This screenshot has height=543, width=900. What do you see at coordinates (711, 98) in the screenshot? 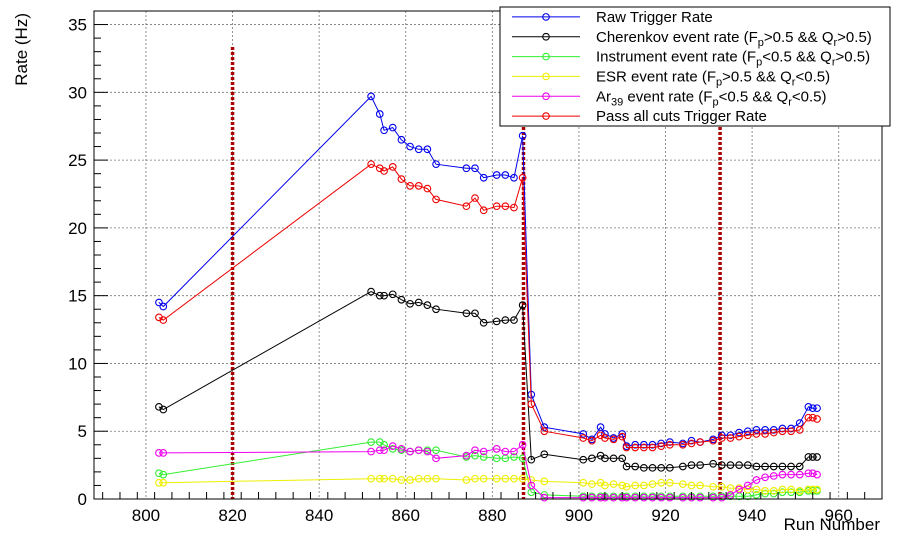
I see `legend-label: Ar39 event rate (Fp<0.5 && Qr<0.5)` at bounding box center [711, 98].